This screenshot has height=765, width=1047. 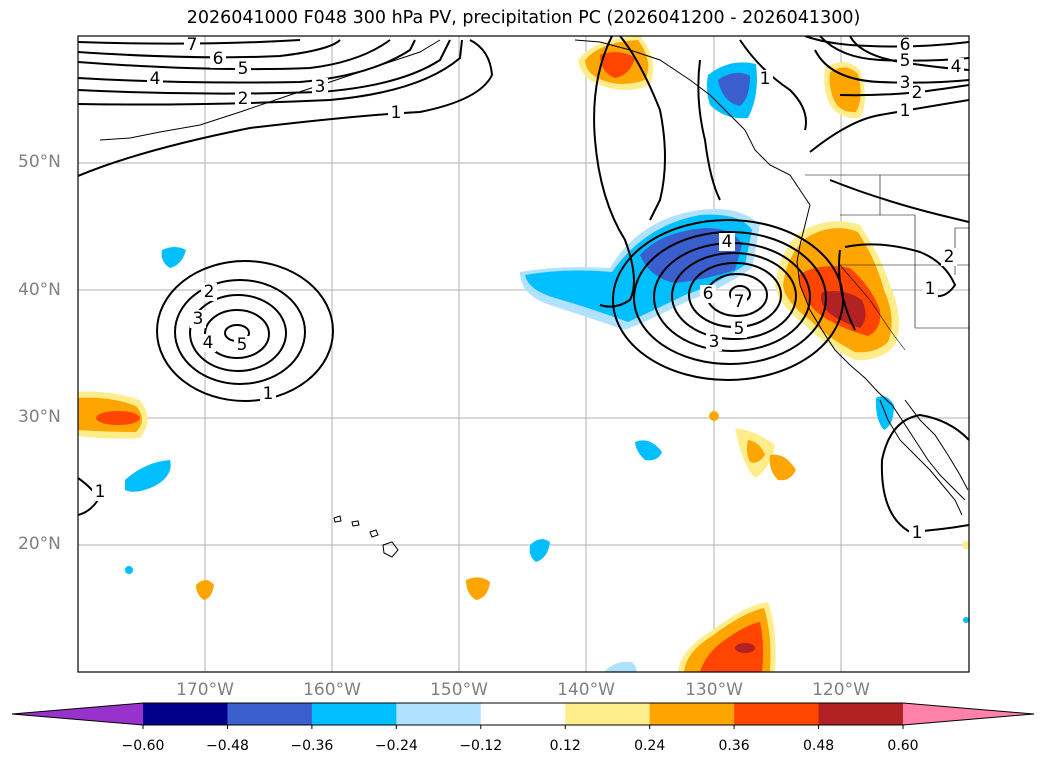 I want to click on coastline-baja, so click(x=921, y=457).